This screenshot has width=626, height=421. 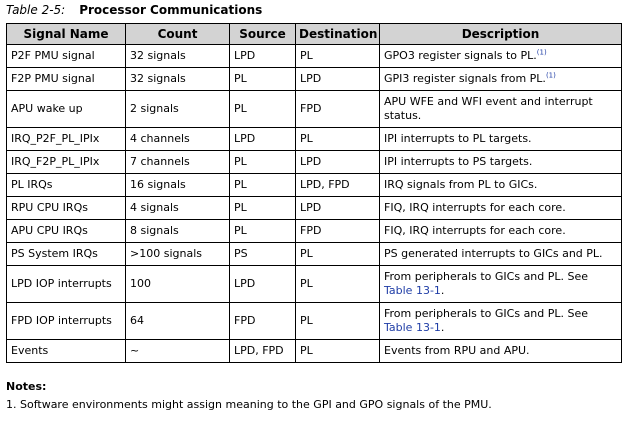 What do you see at coordinates (465, 78) in the screenshot?
I see `description-text: GPI3 register signals from PL.` at bounding box center [465, 78].